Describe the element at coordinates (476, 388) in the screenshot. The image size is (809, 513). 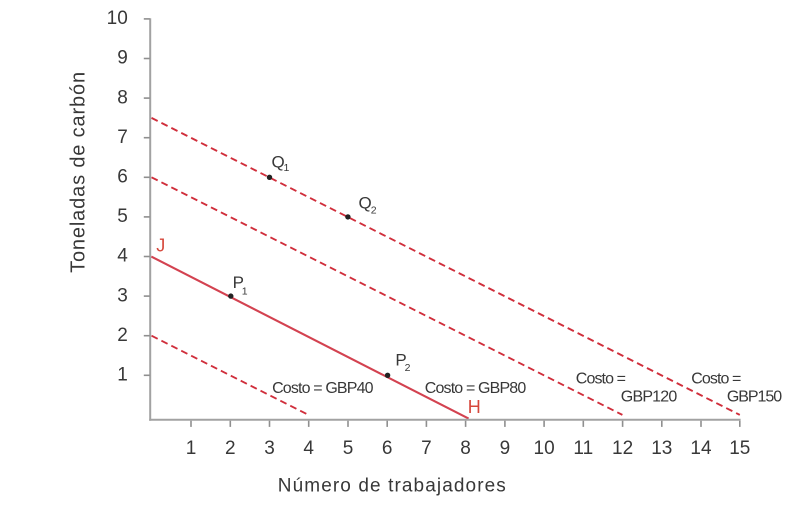
I see `svg-text: Costo = GBP80` at that location.